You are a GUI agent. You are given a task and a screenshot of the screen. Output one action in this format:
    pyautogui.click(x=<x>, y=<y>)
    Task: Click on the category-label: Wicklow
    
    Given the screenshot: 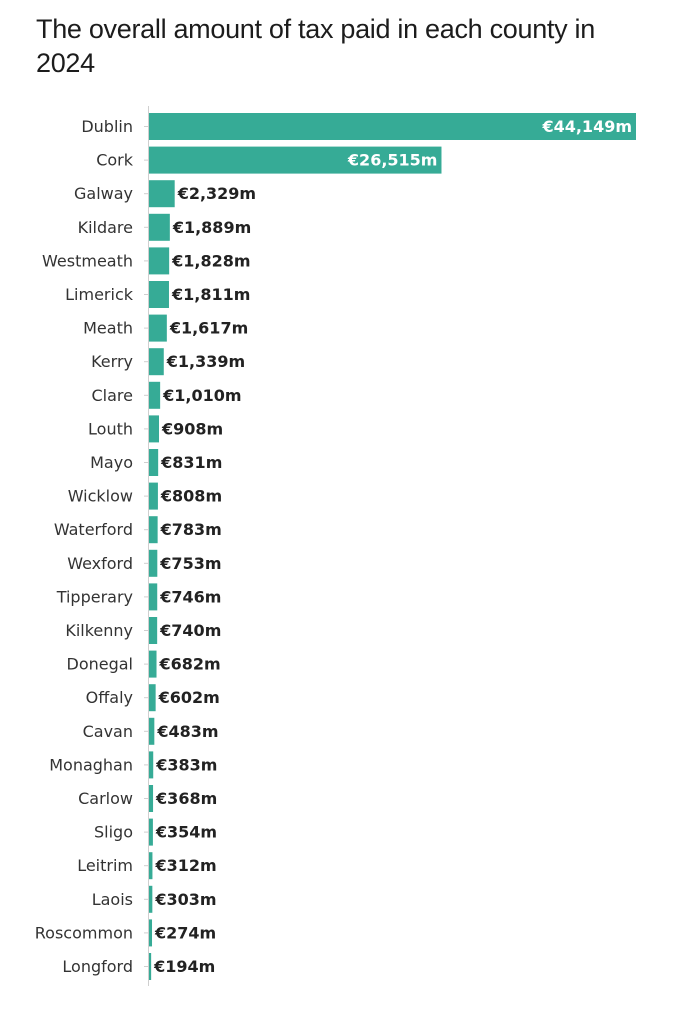 What is the action you would take?
    pyautogui.click(x=100, y=496)
    